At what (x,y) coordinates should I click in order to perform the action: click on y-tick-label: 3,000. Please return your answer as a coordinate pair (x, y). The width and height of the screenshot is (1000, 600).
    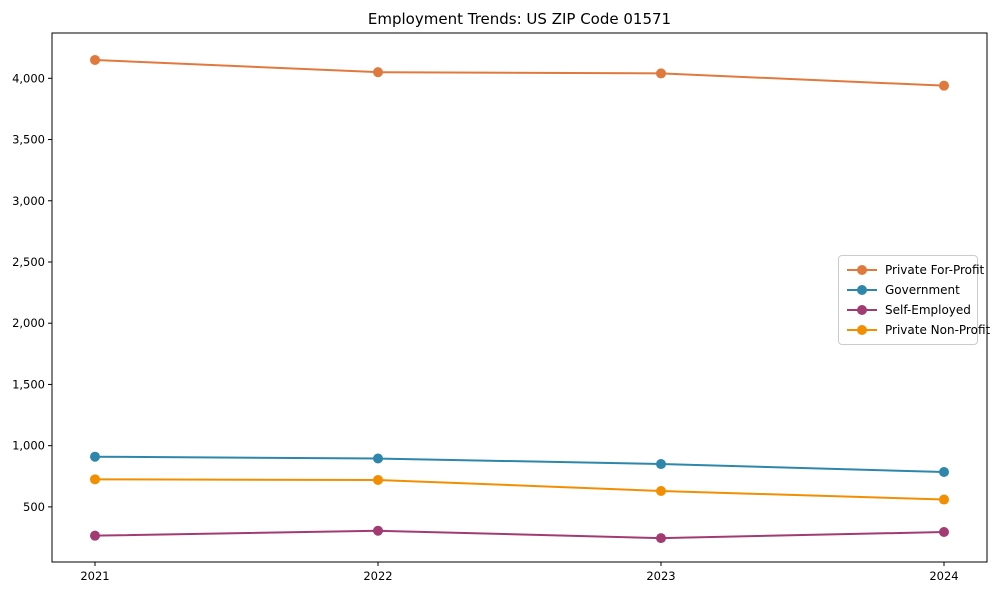
    Looking at the image, I should click on (28, 201).